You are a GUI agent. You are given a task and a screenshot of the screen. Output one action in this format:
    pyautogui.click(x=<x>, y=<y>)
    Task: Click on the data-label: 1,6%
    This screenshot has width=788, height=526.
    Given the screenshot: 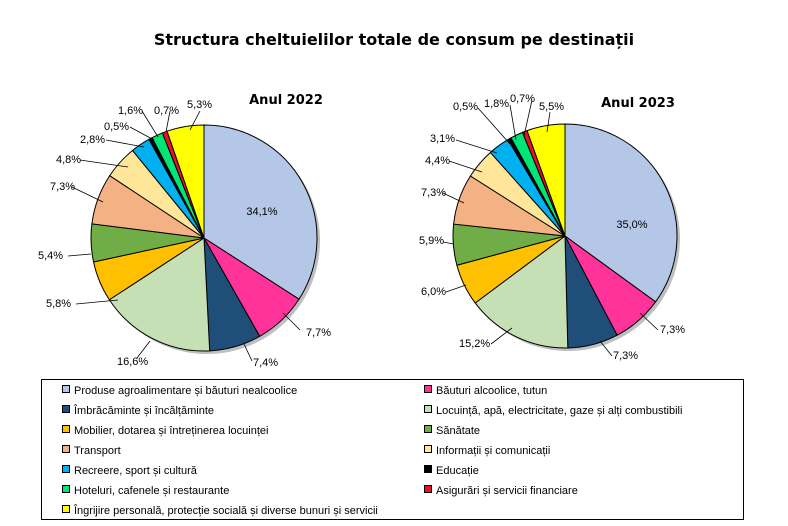 What is the action you would take?
    pyautogui.click(x=130, y=111)
    